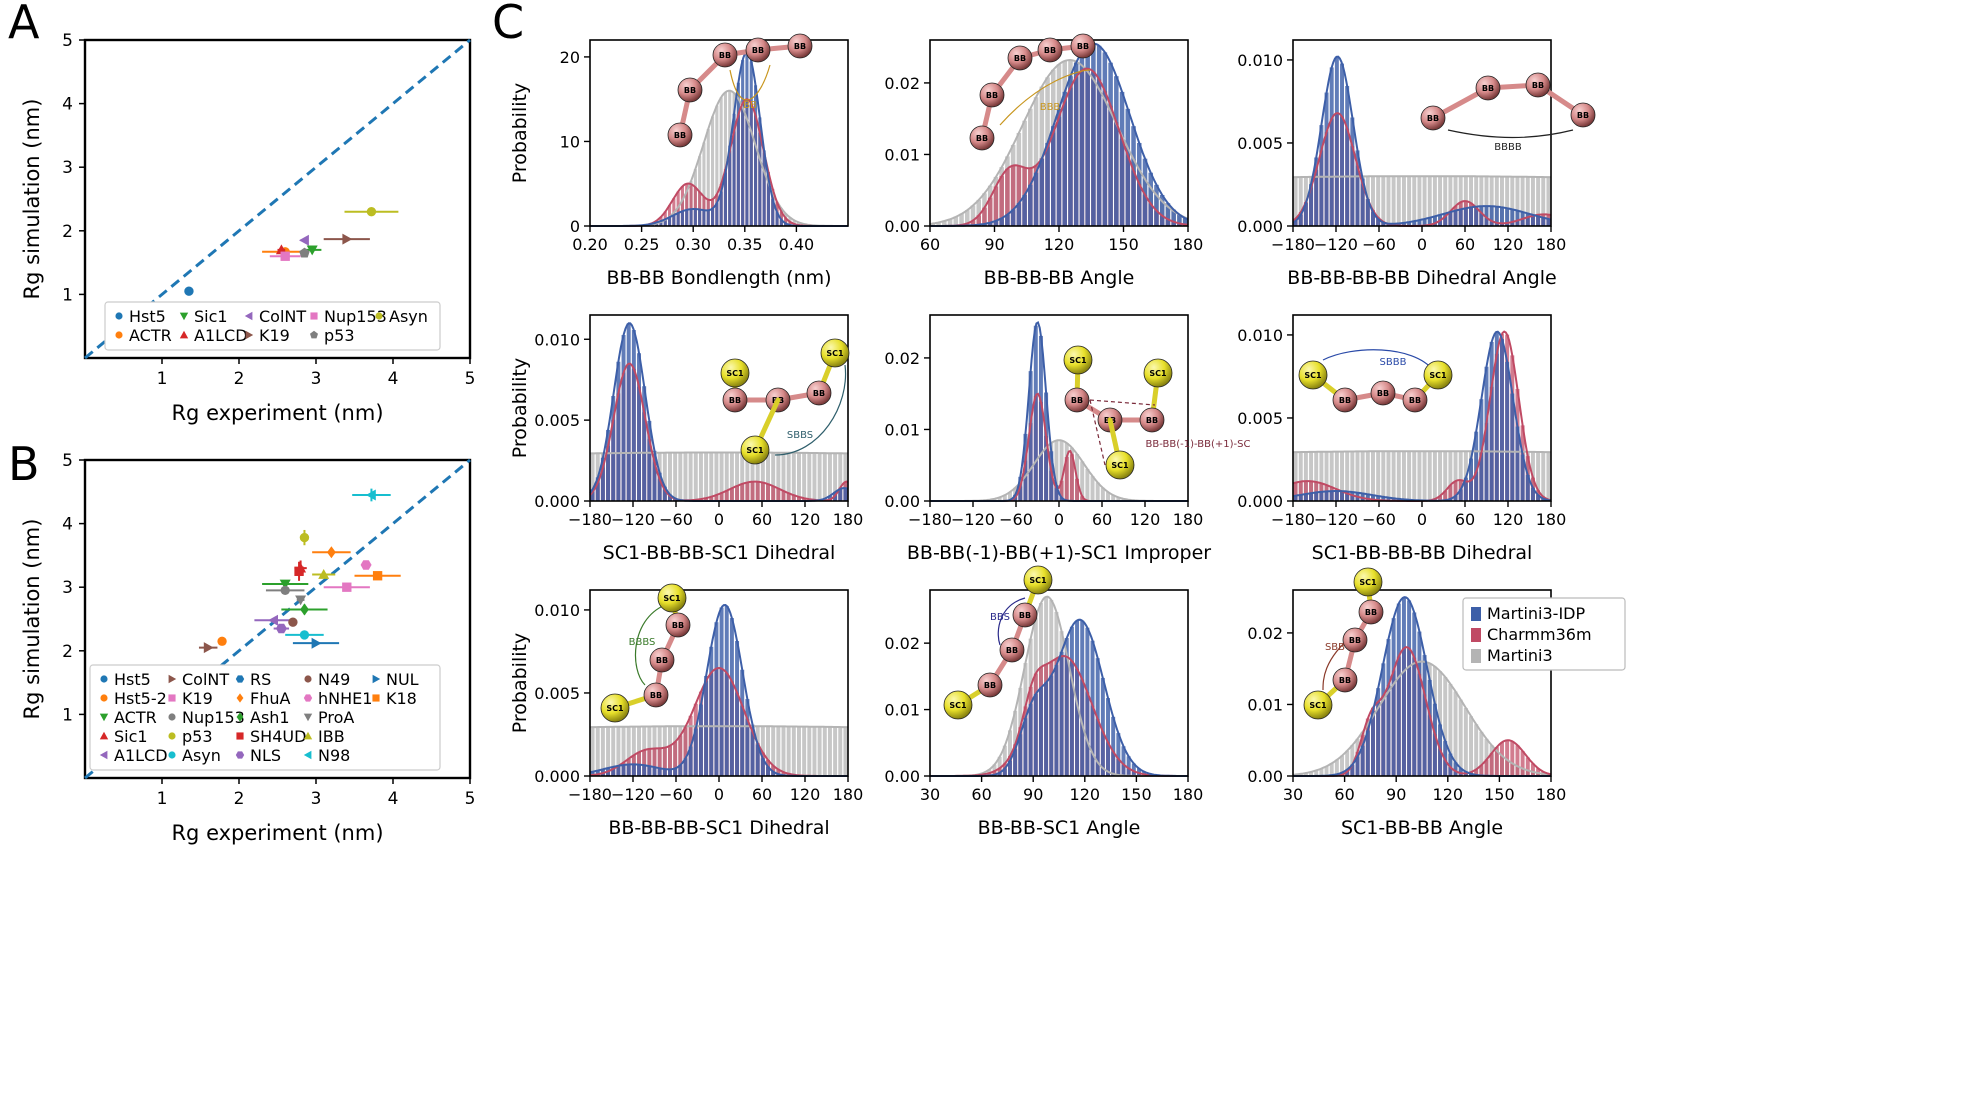 Image resolution: width=1975 pixels, height=1093 pixels. Describe the element at coordinates (239, 379) in the screenshot. I see `panel-a-xtick-label: 2` at that location.